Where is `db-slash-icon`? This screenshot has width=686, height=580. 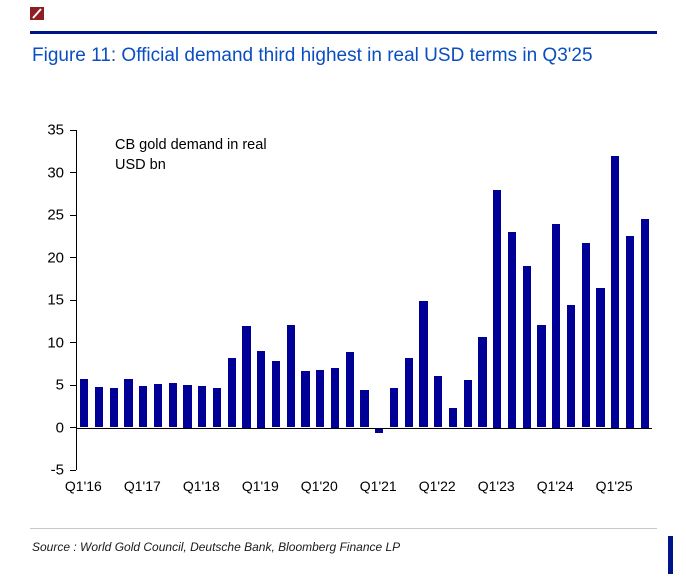
db-slash-icon is located at coordinates (37, 13).